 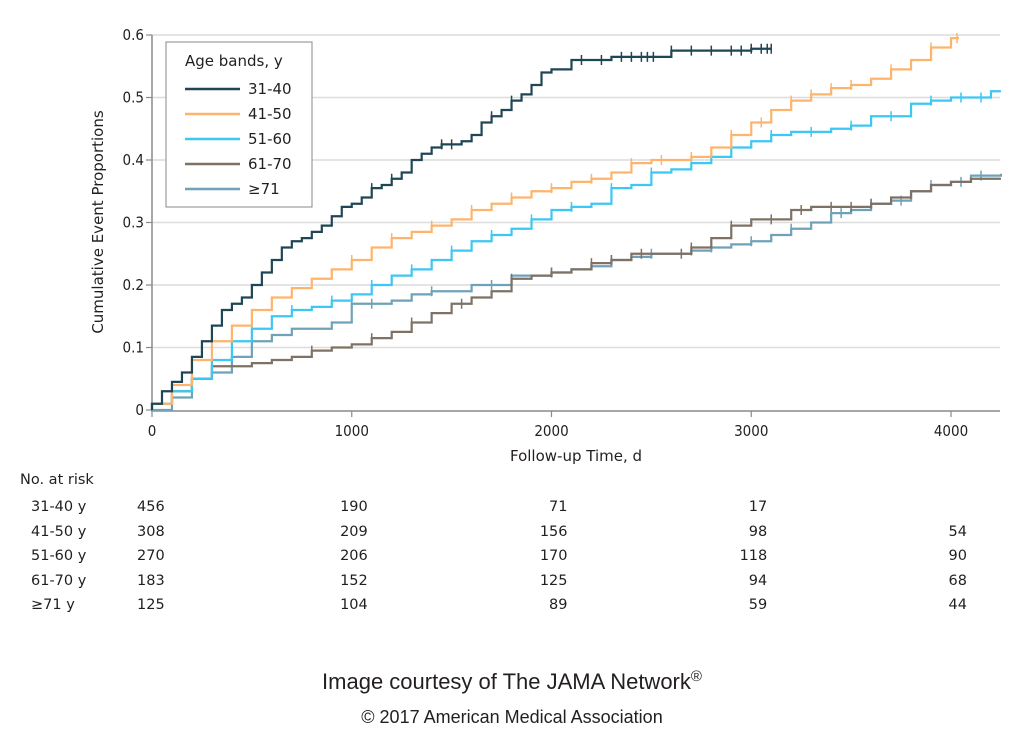 What do you see at coordinates (506, 681) in the screenshot?
I see `image-credit-text: Image courtesy of The JAMA Network` at bounding box center [506, 681].